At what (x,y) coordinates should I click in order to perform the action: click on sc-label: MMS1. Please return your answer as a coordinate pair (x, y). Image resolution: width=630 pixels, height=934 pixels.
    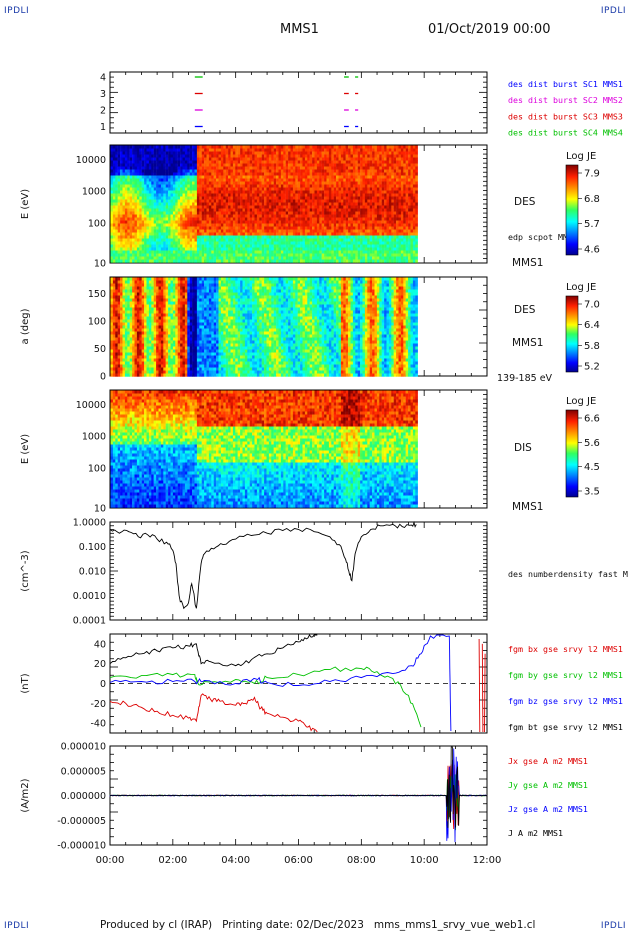
    Looking at the image, I should click on (527, 343).